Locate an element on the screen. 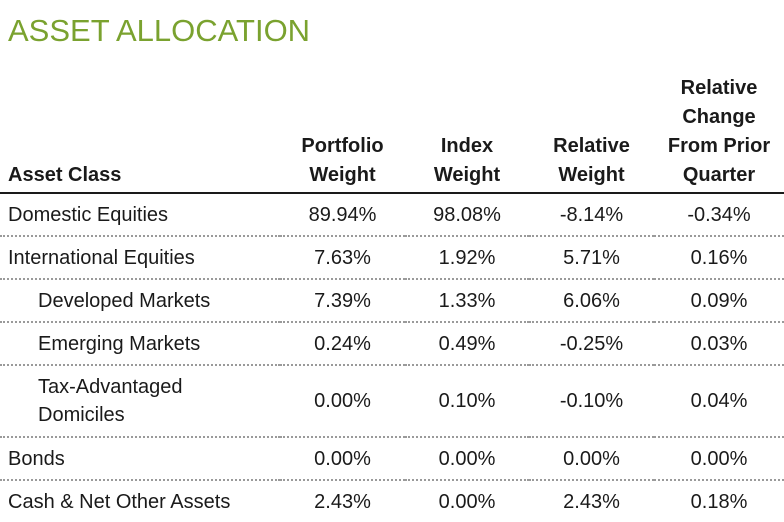 The height and width of the screenshot is (522, 784). portfolio-weight-cell: 7.63% is located at coordinates (342, 258).